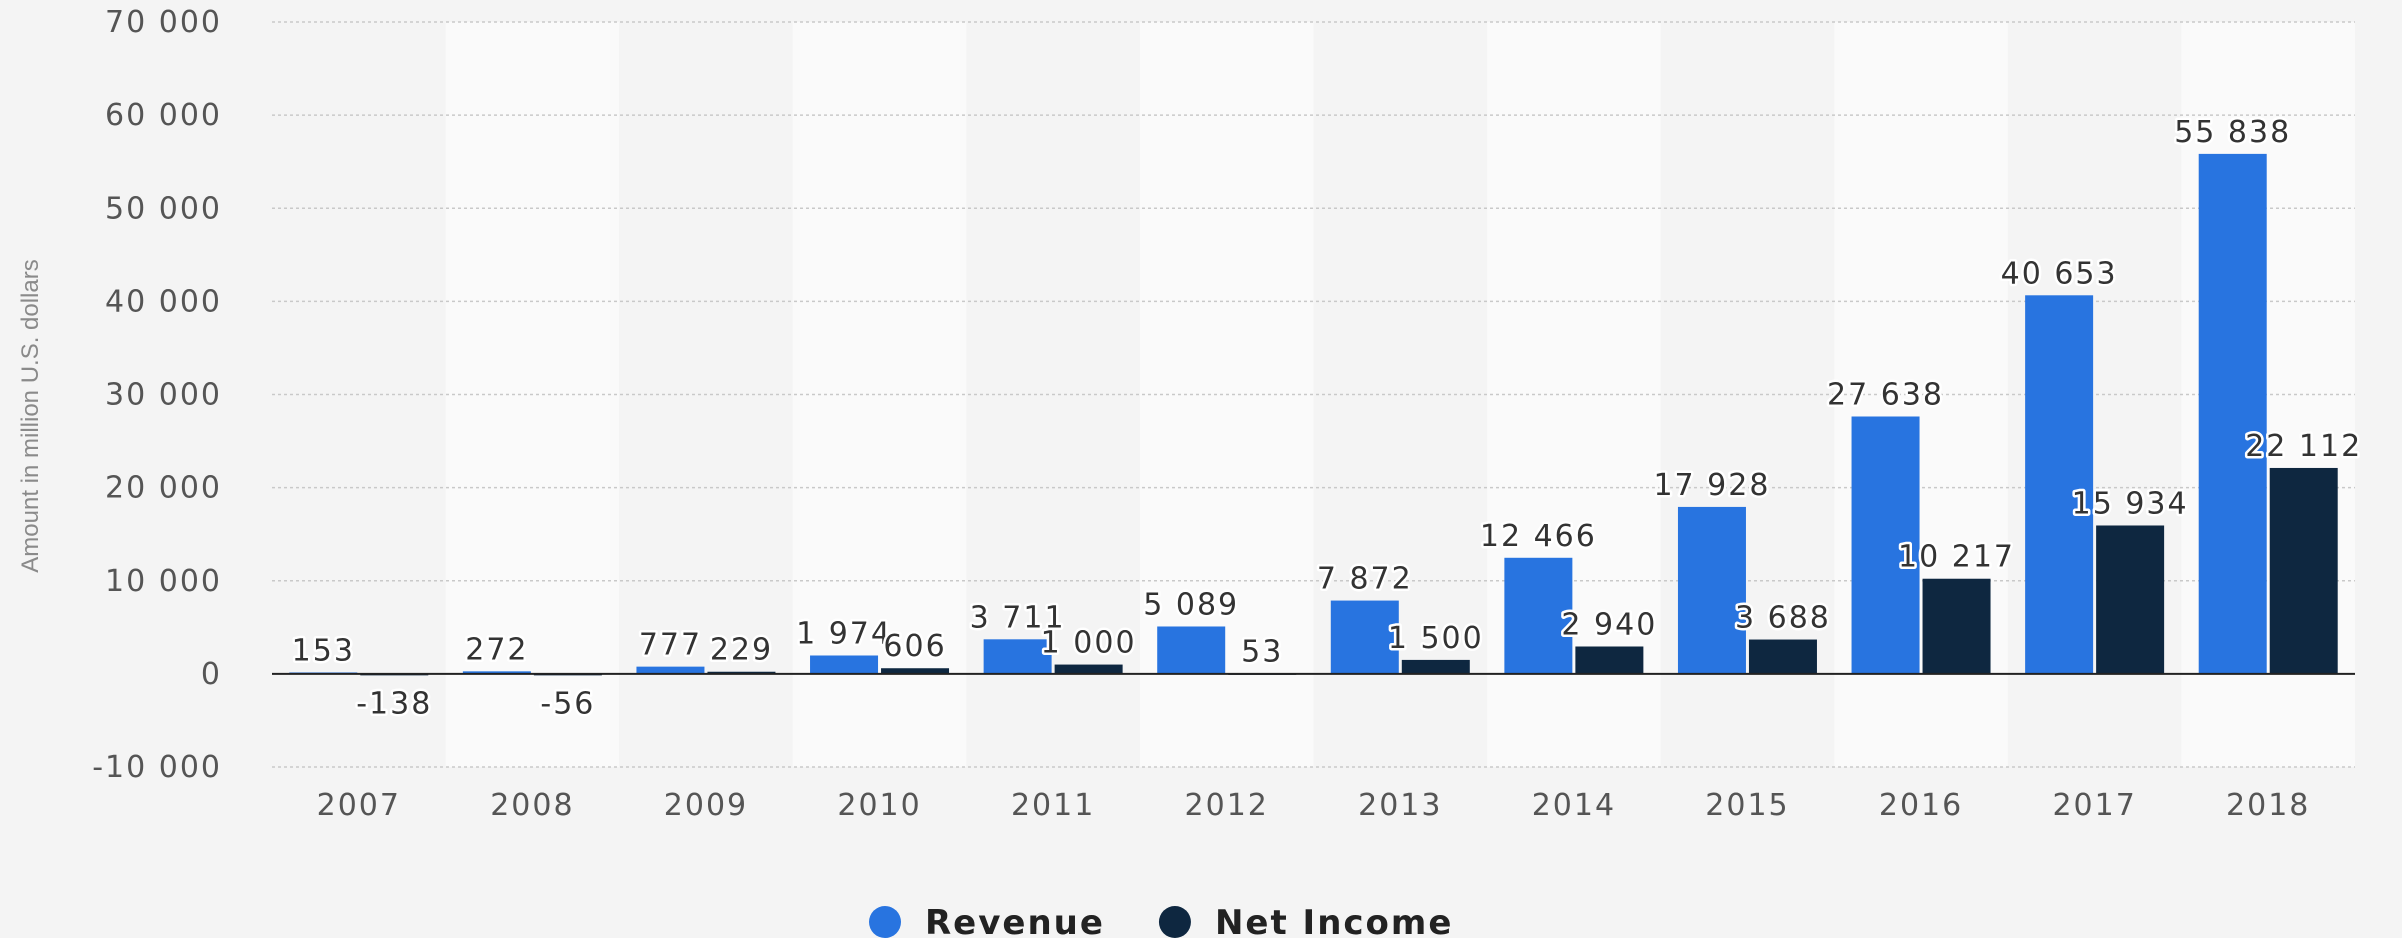  Describe the element at coordinates (567, 703) in the screenshot. I see `net-income-data-label: -56` at that location.